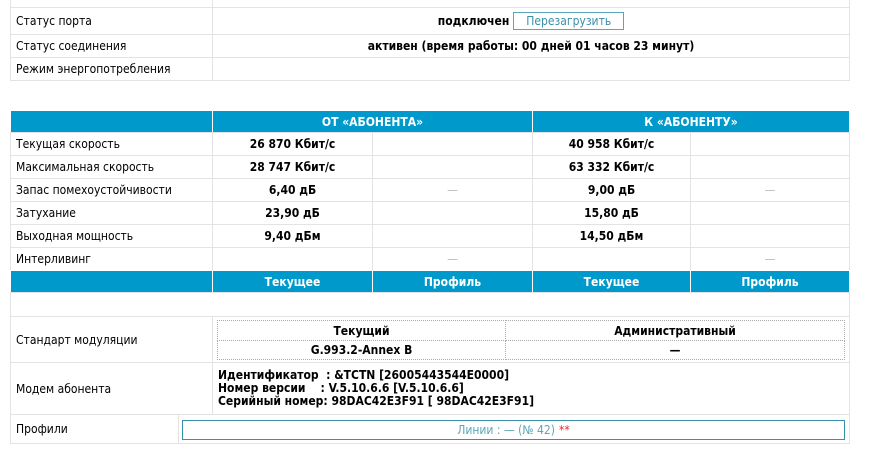 The image size is (869, 453). What do you see at coordinates (111, 281) in the screenshot?
I see `subheader-empty` at bounding box center [111, 281].